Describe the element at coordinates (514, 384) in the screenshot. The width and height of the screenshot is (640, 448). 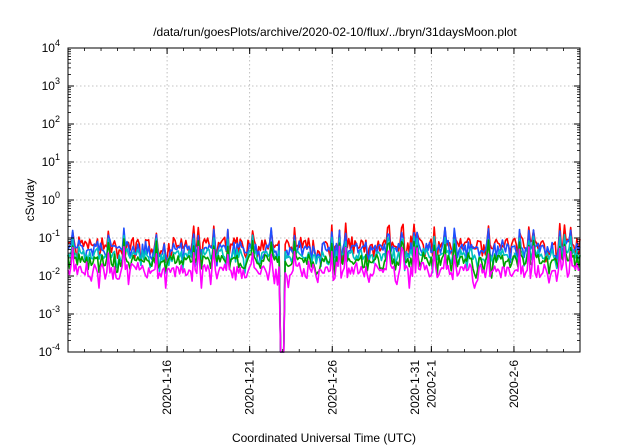
I see `x-tick-label: 2020-2-6` at that location.